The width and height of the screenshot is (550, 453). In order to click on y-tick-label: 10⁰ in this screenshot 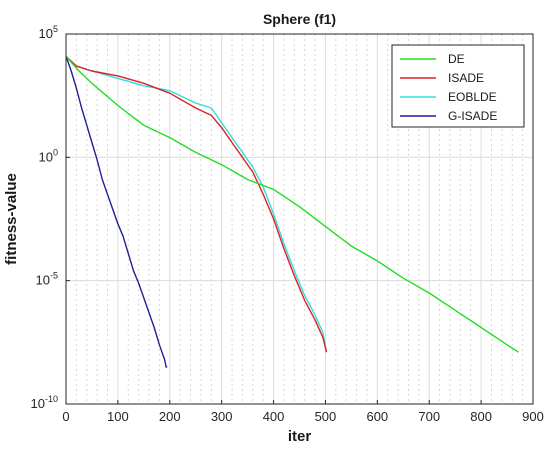, I will do `click(48, 155)`.